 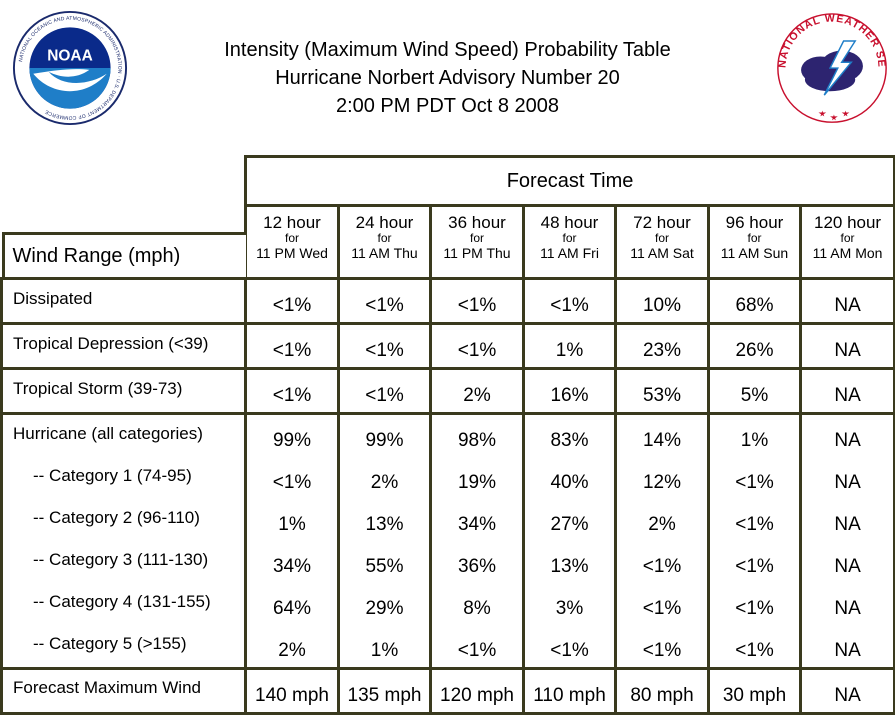 What do you see at coordinates (477, 566) in the screenshot?
I see `probability-value: 36%` at bounding box center [477, 566].